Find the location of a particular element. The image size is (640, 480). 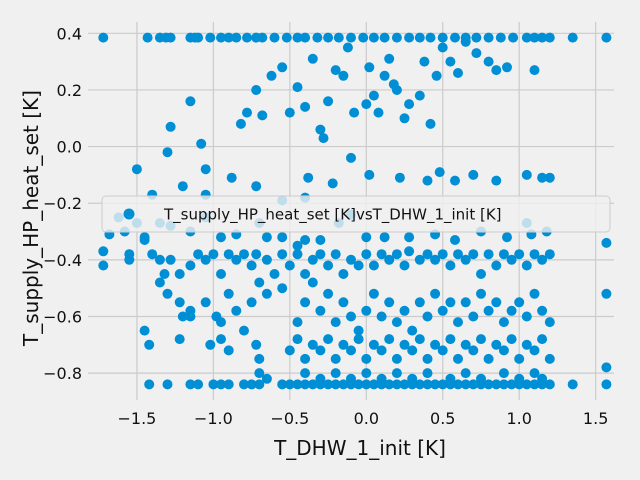

y-tick-labels: −0.8 −0.6 −0.4 −0.2 0.0 0.2 0.4 is located at coordinates (62, 203).